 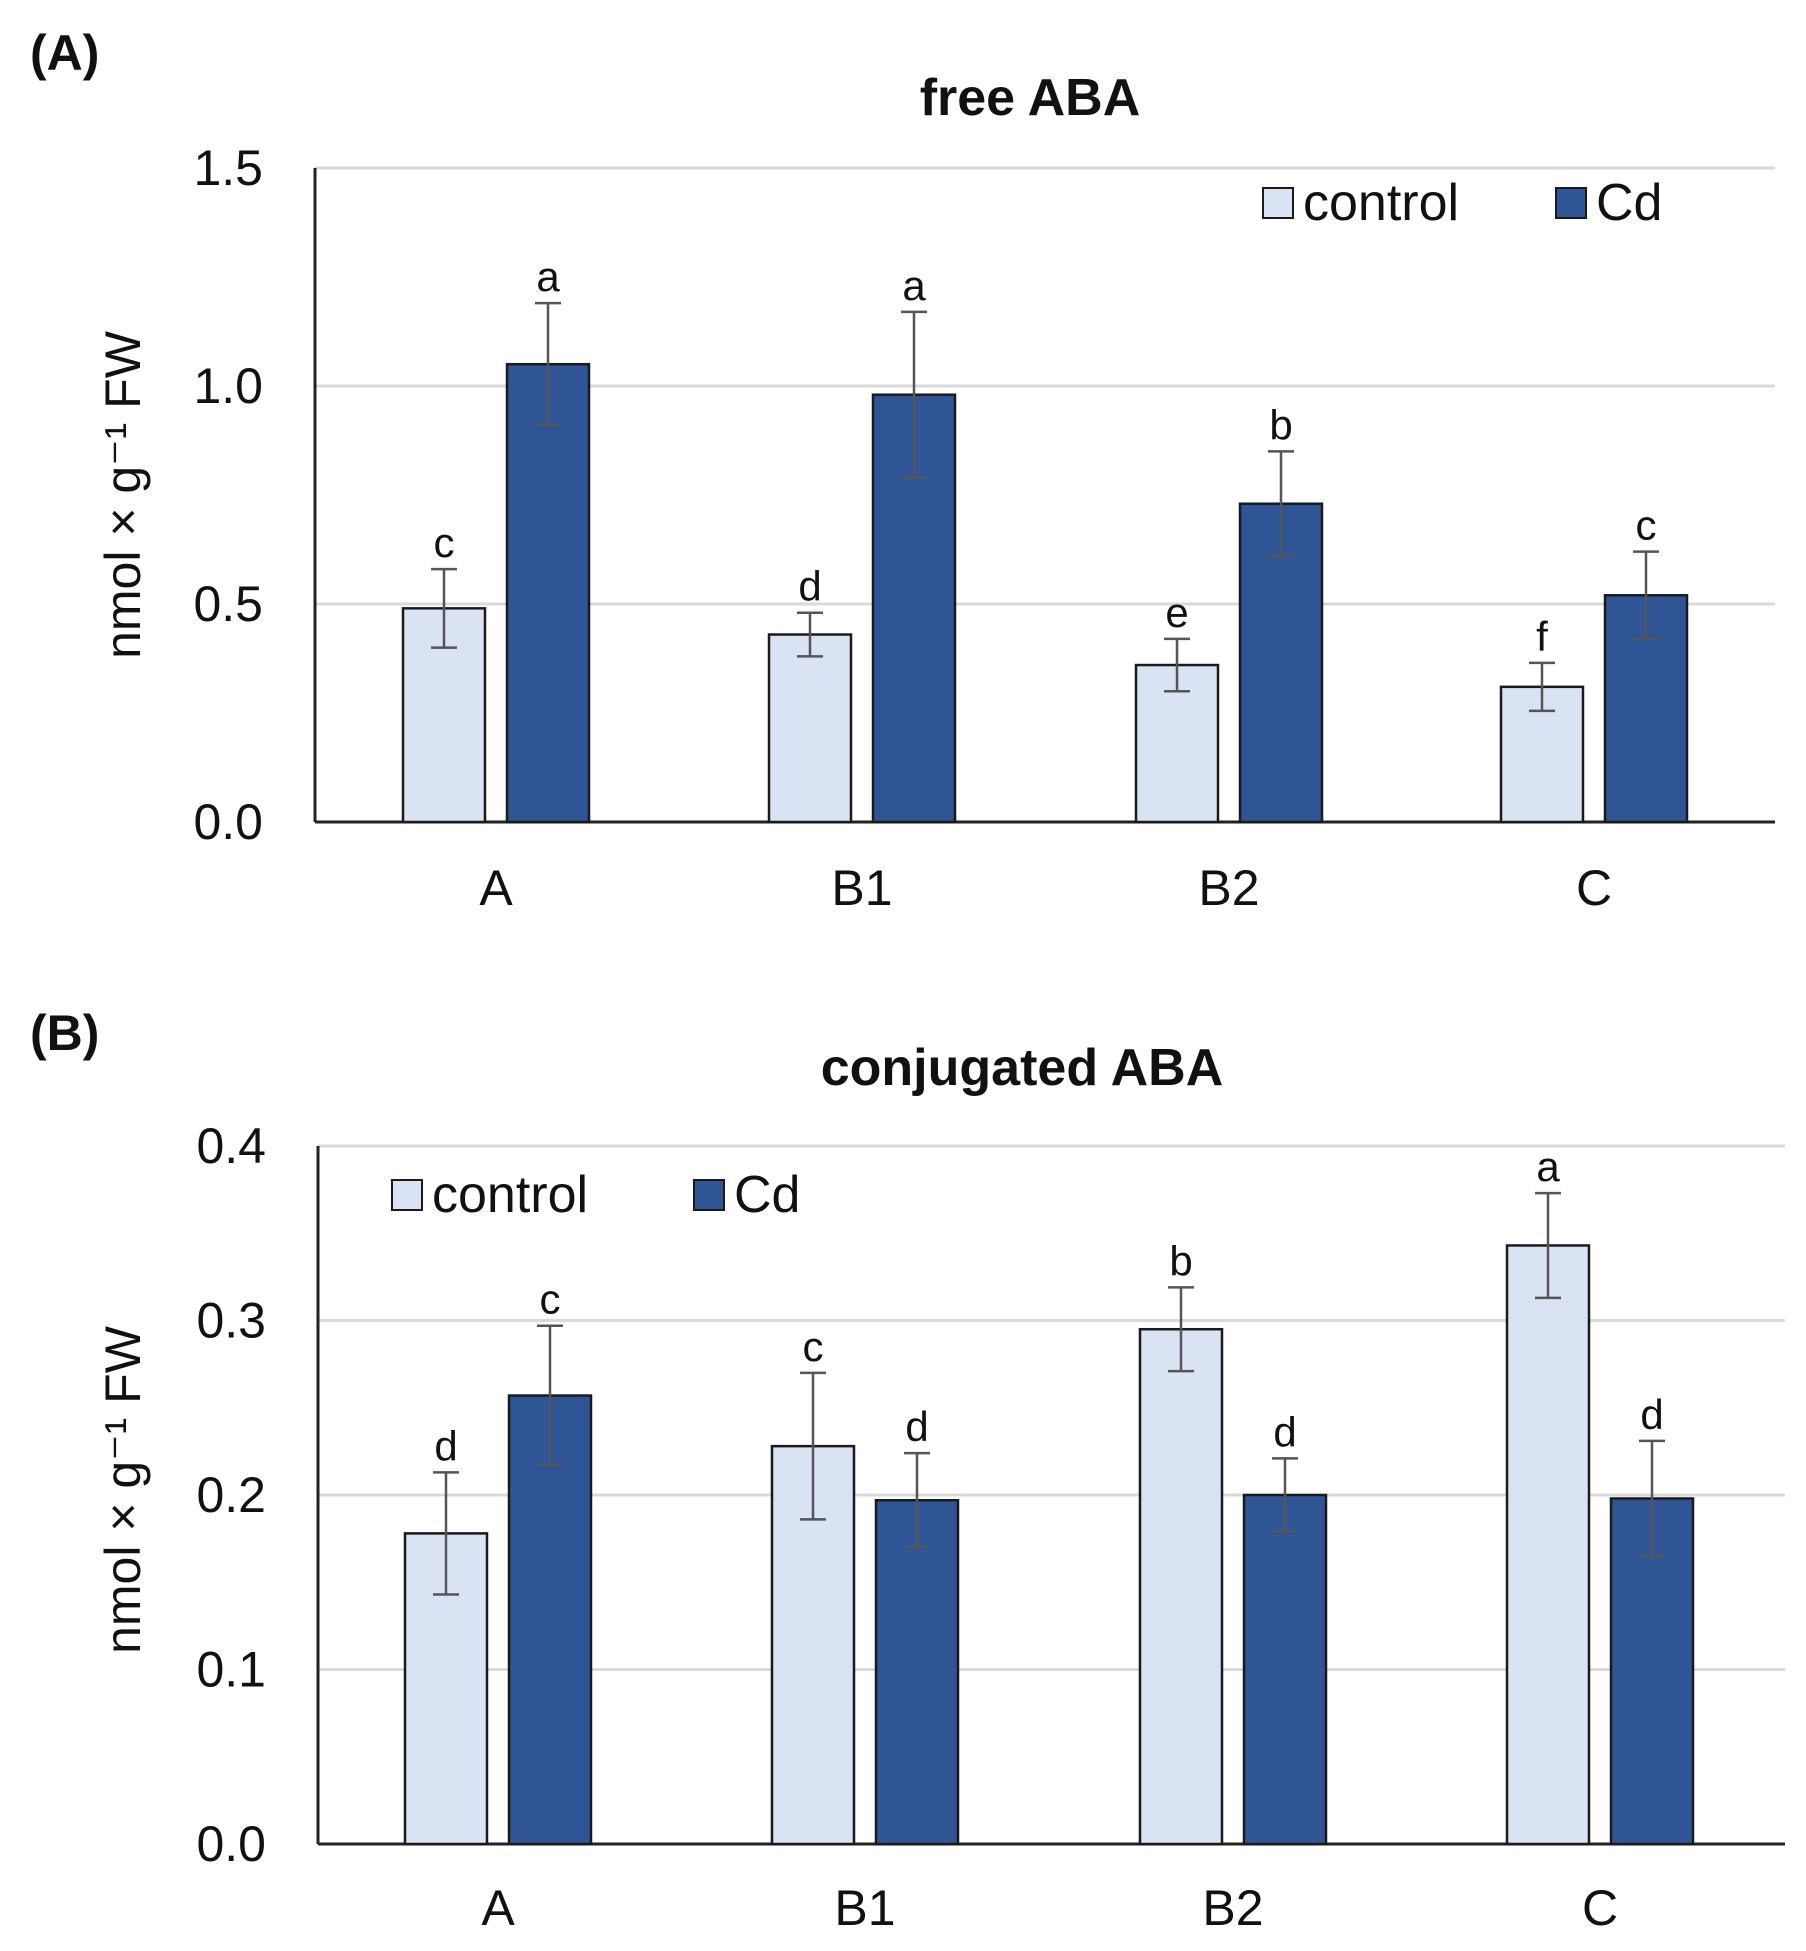 I want to click on y-tick-label: 0.3, so click(x=231, y=1321).